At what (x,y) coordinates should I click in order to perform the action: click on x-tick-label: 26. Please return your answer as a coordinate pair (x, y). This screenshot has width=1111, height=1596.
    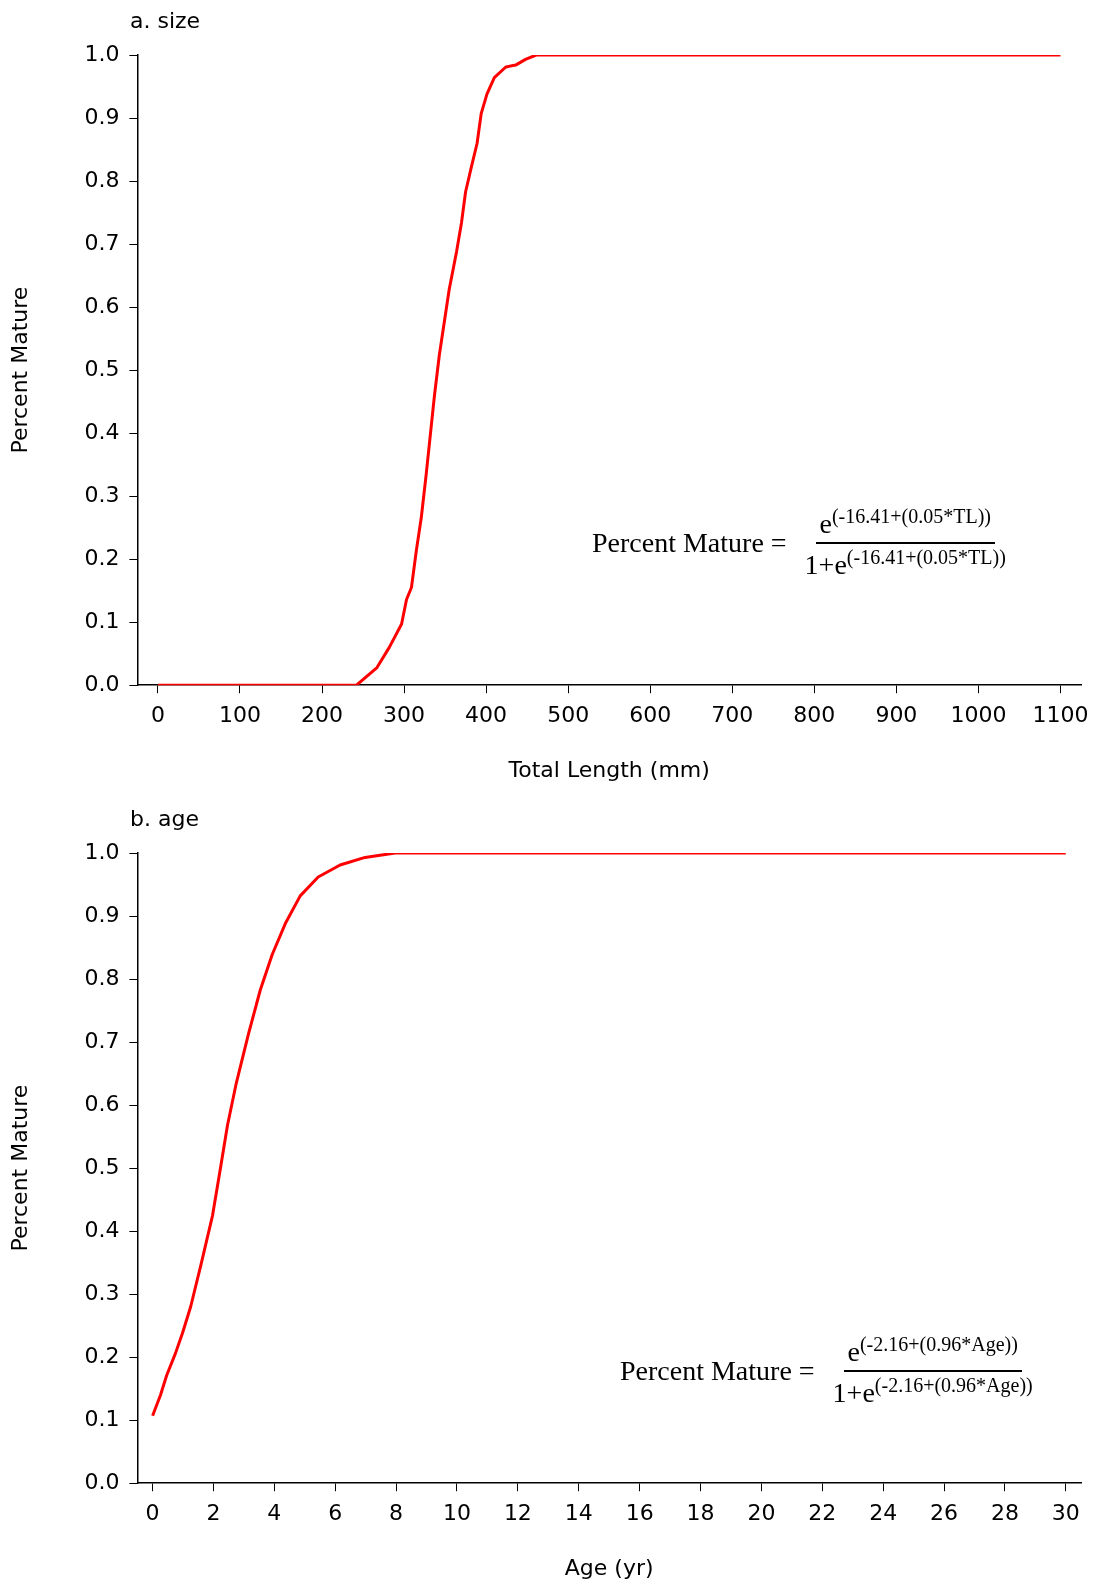
    Looking at the image, I should click on (944, 1513).